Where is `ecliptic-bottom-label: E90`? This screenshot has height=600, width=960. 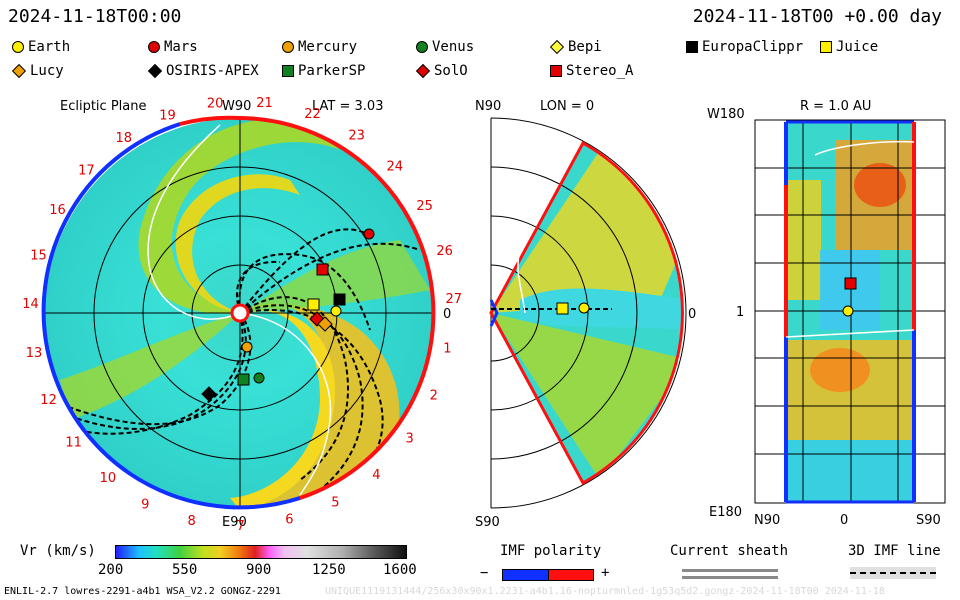
ecliptic-bottom-label: E90 is located at coordinates (234, 522).